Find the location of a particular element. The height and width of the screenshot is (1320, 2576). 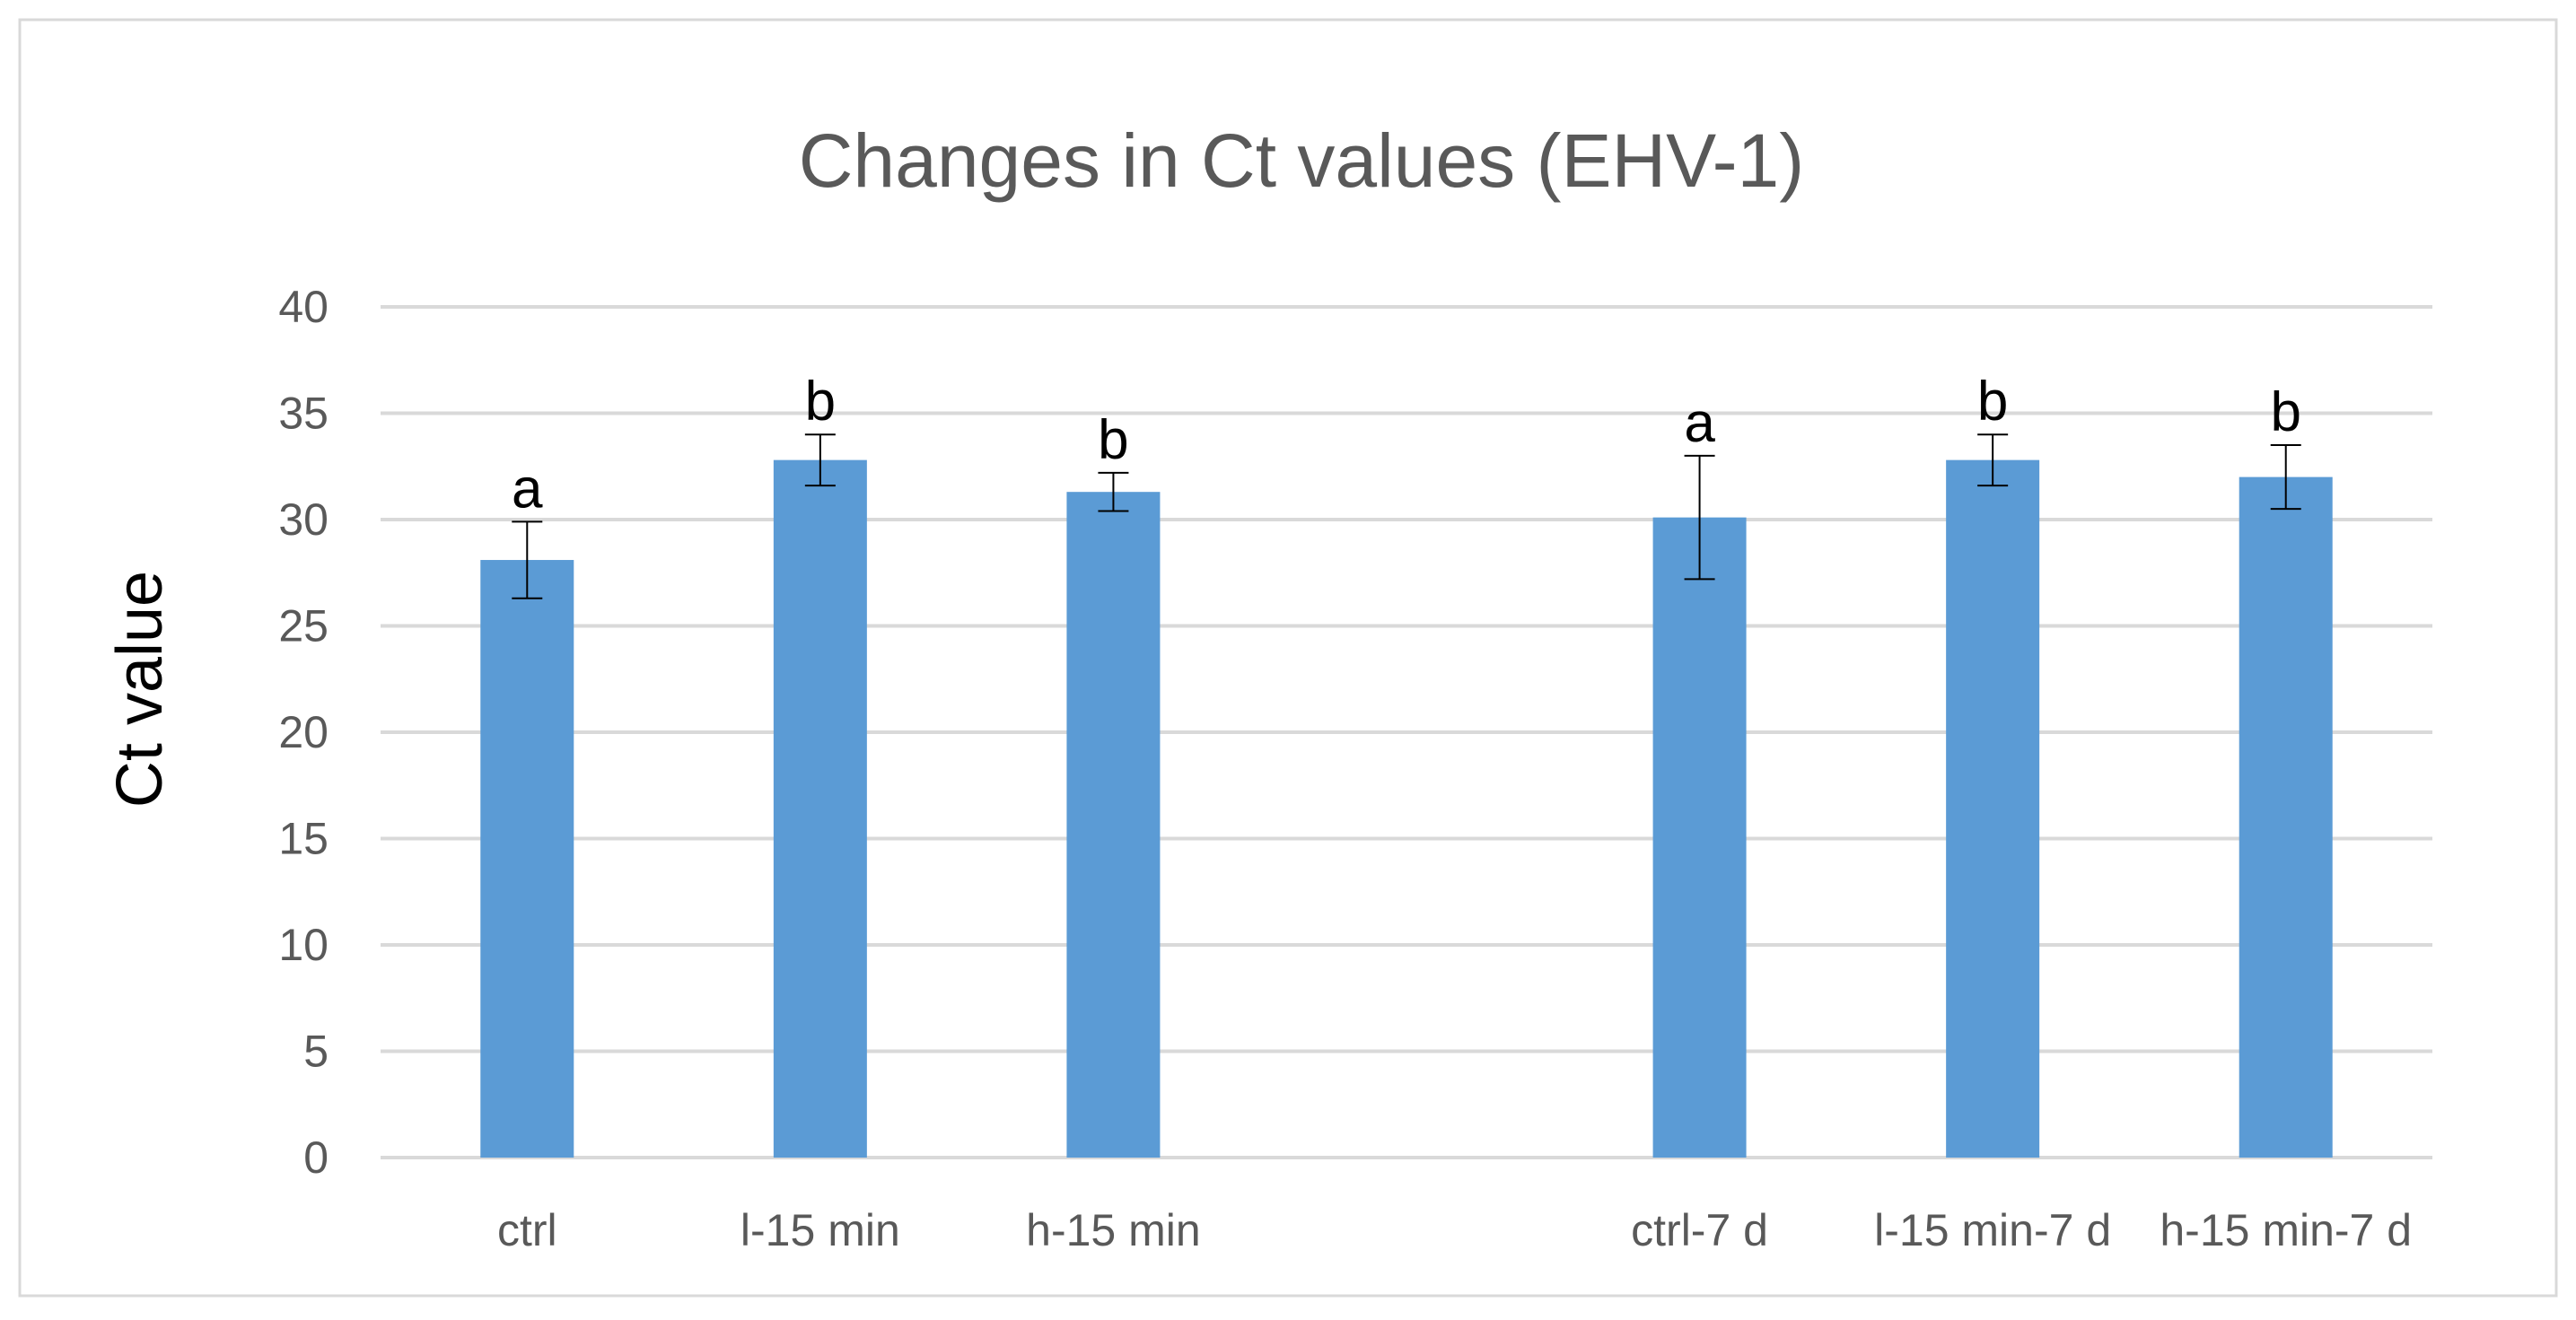

y-axis-label: Ct value is located at coordinates (140, 689).